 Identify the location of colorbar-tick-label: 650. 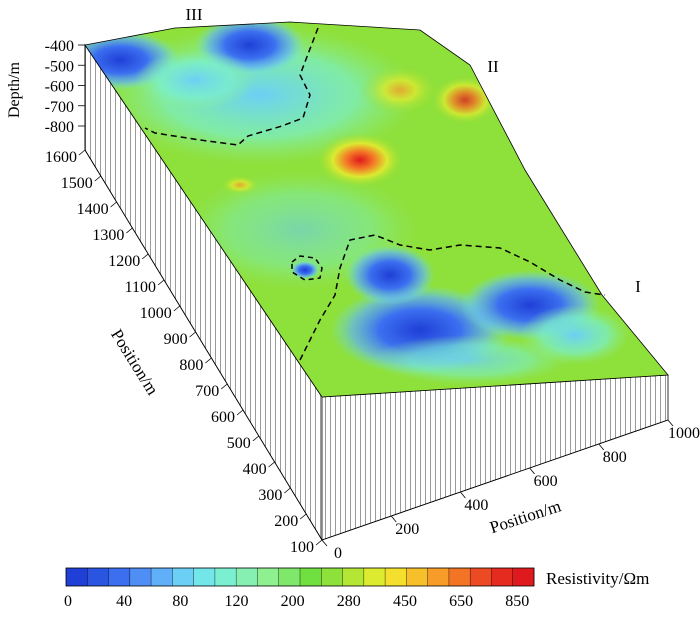
(461, 601).